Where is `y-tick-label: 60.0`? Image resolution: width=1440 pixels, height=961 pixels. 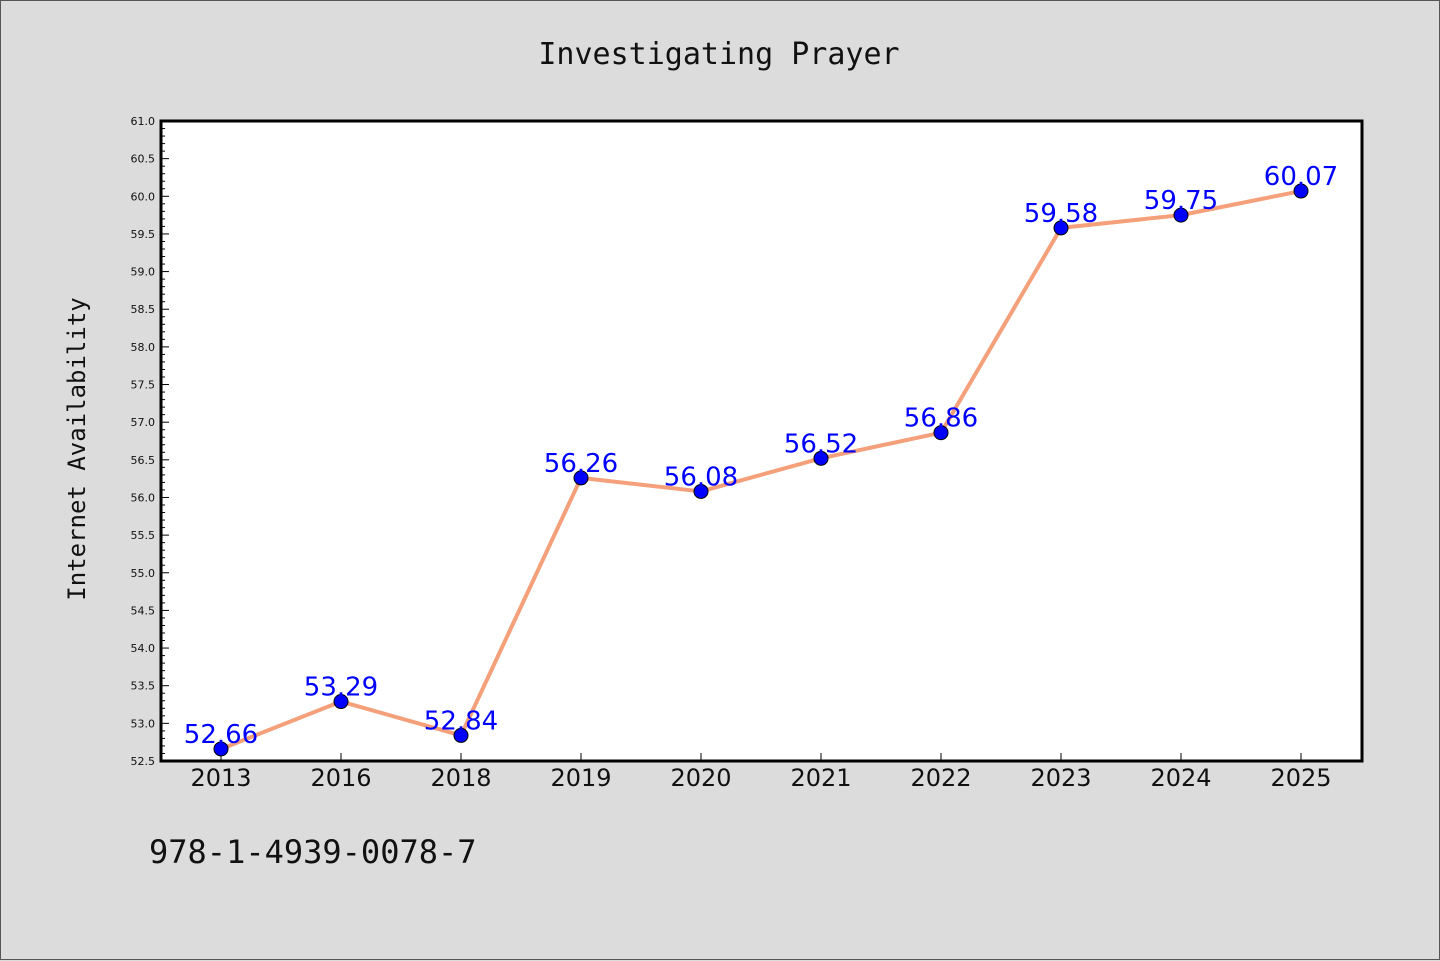 y-tick-label: 60.0 is located at coordinates (143, 196).